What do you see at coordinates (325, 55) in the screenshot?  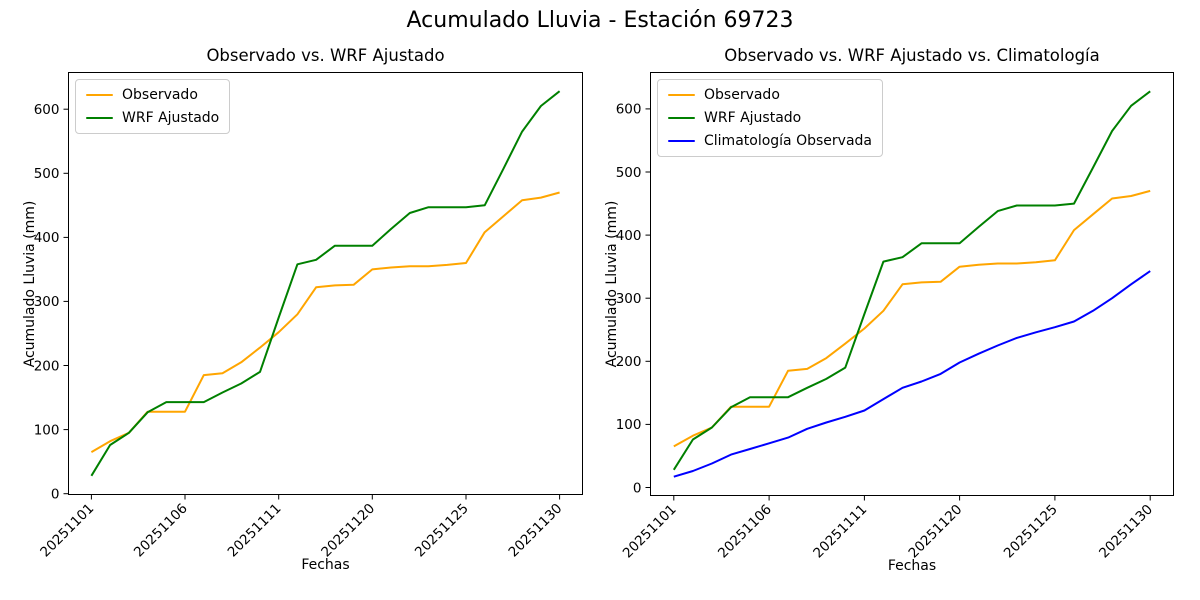 I see `subplot-left-title: Observado vs. WRF Ajustado` at bounding box center [325, 55].